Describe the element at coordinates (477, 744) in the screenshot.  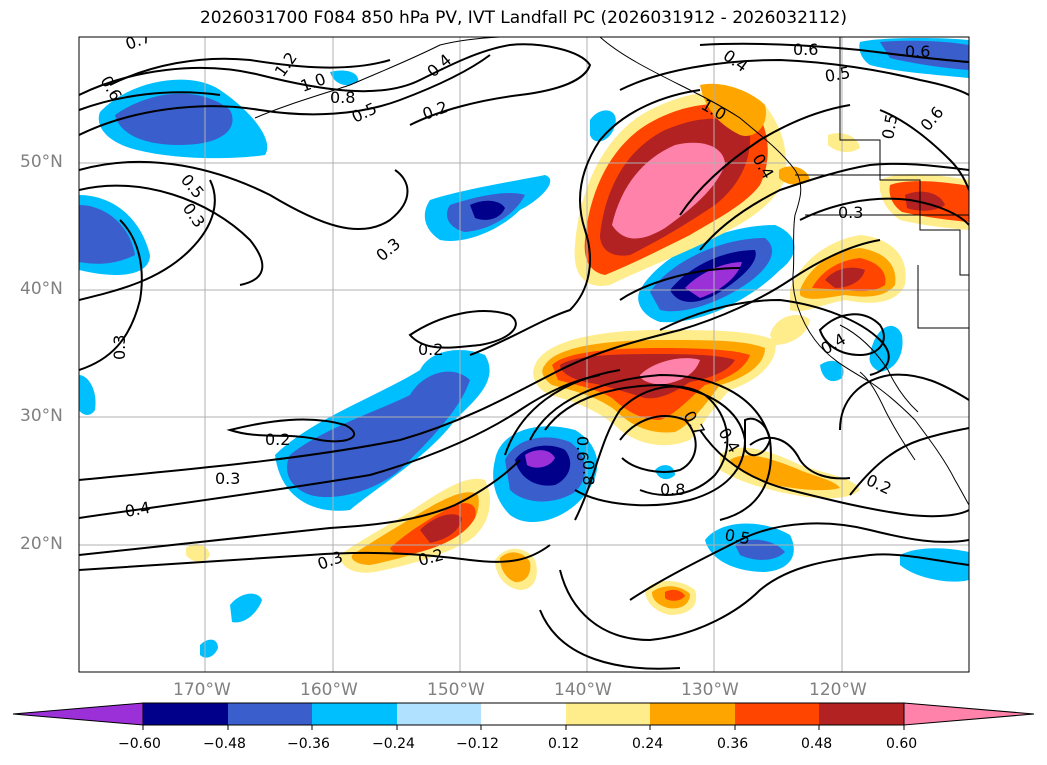
I see `colorbar-tick-label: −0.12` at that location.